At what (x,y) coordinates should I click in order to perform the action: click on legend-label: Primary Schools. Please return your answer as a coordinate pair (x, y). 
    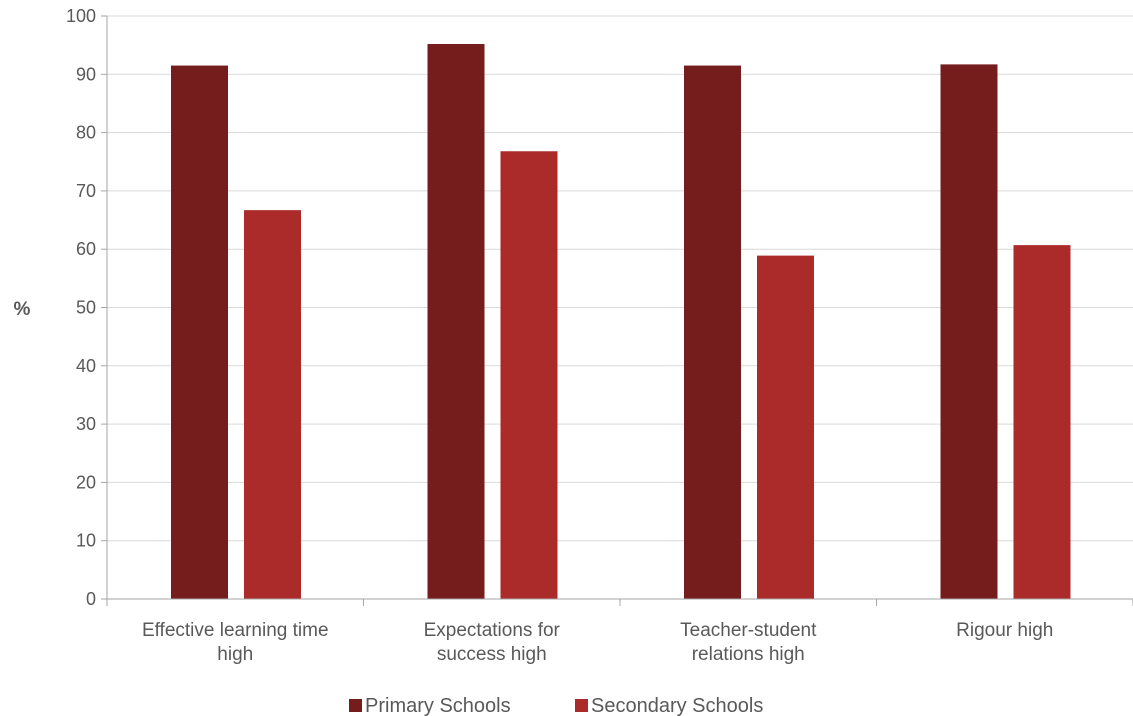
    Looking at the image, I should click on (438, 705).